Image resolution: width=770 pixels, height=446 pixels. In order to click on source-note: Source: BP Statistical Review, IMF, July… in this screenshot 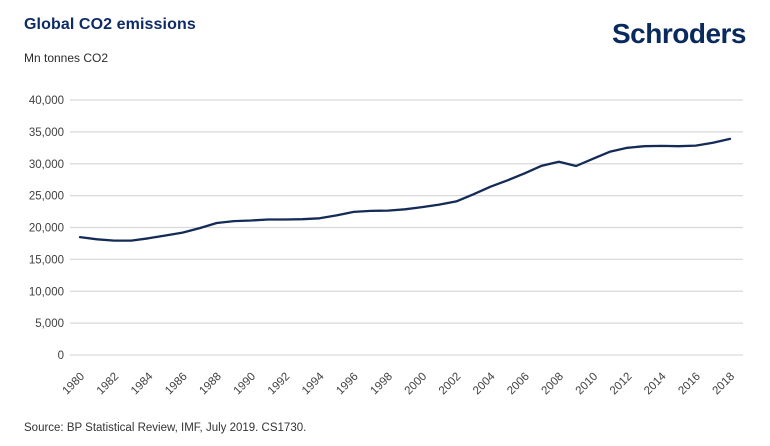, I will do `click(165, 428)`.